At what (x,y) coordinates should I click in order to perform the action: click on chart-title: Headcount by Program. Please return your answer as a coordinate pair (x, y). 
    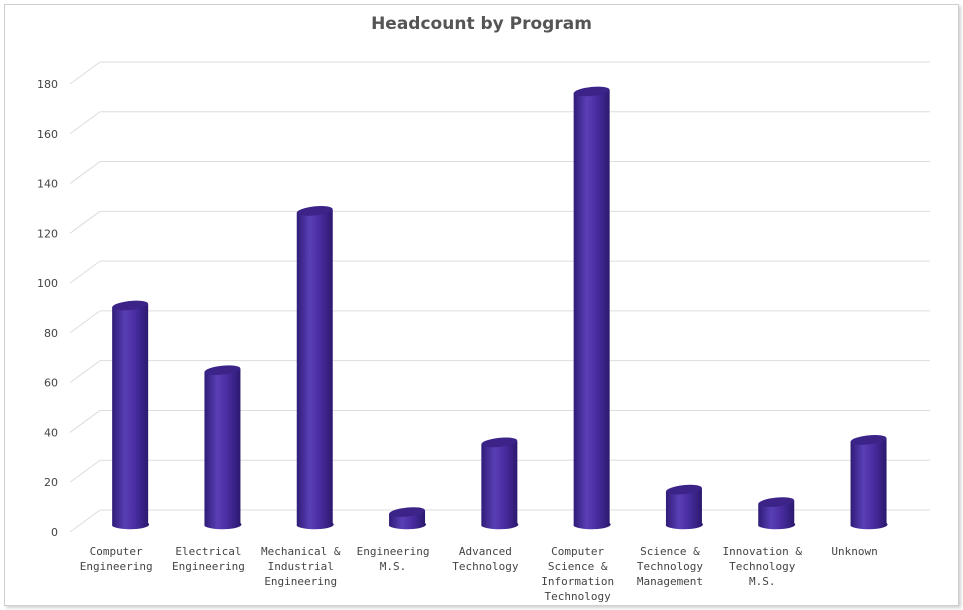
    Looking at the image, I should click on (481, 24).